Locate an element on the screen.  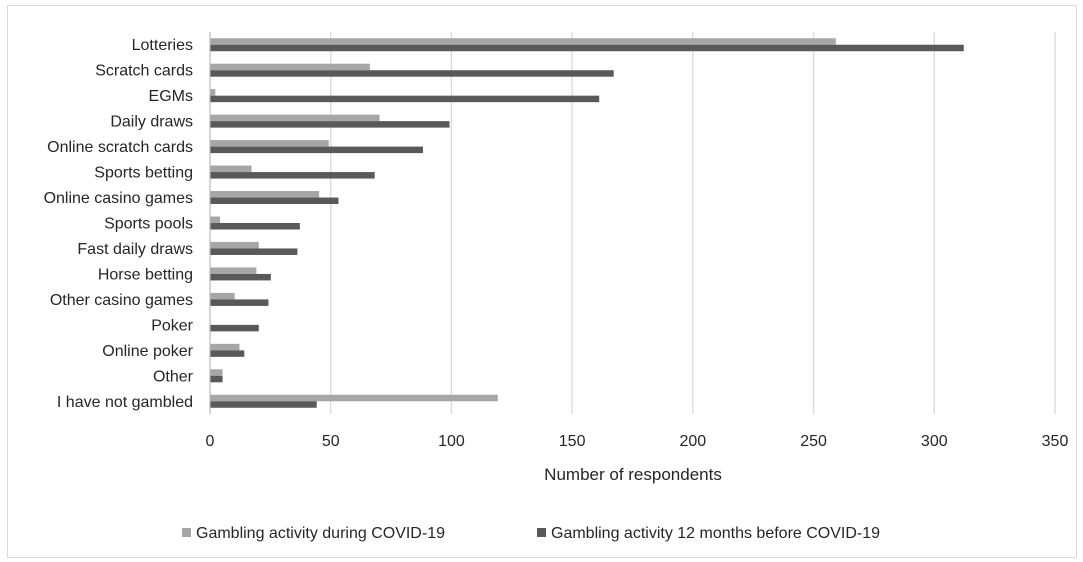
x-tick-label: 0 is located at coordinates (210, 441).